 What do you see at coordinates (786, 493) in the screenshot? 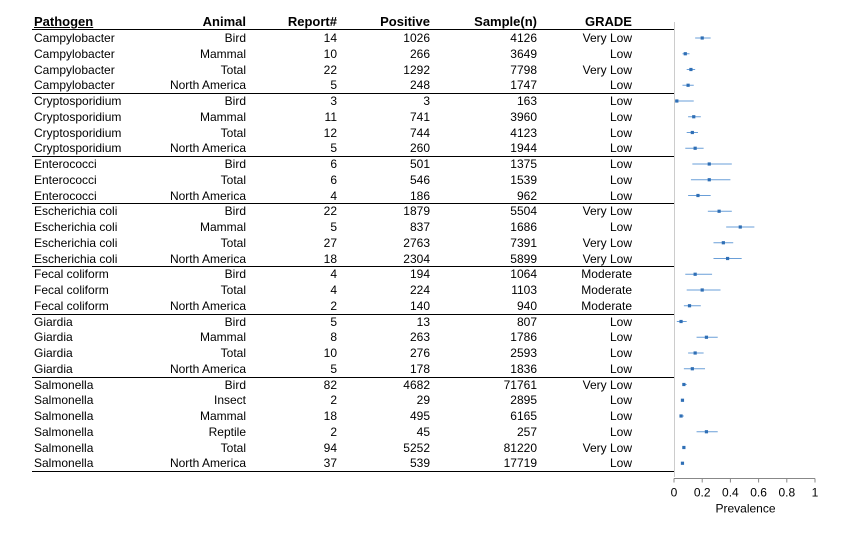
I see `x-tick-label: 0.8` at bounding box center [786, 493].